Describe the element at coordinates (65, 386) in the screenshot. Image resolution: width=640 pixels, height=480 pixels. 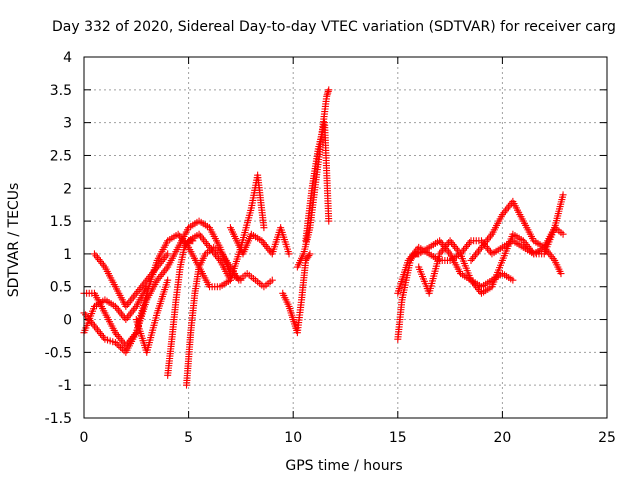
I see `y-tick-label: -1` at that location.